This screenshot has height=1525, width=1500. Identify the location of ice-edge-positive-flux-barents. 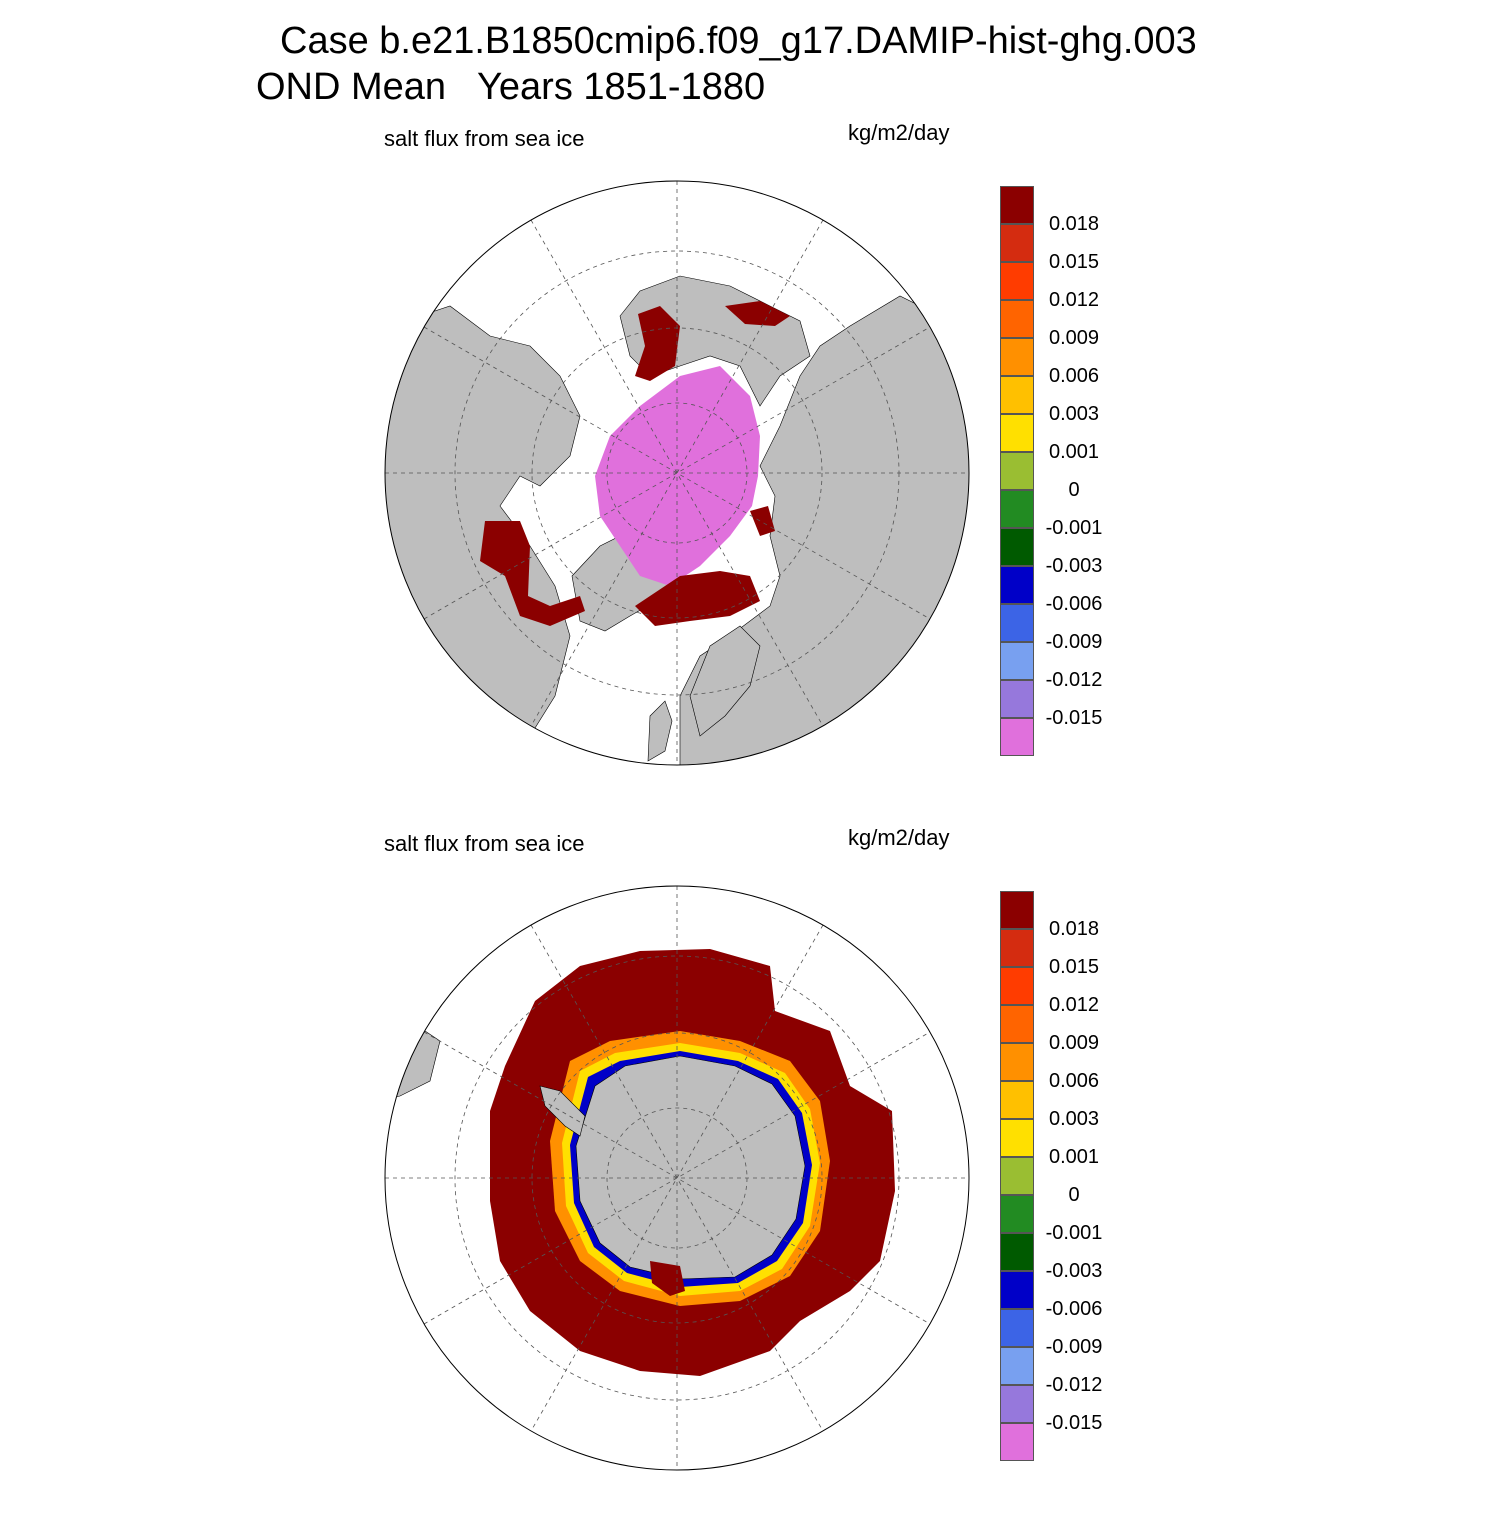
(697, 598).